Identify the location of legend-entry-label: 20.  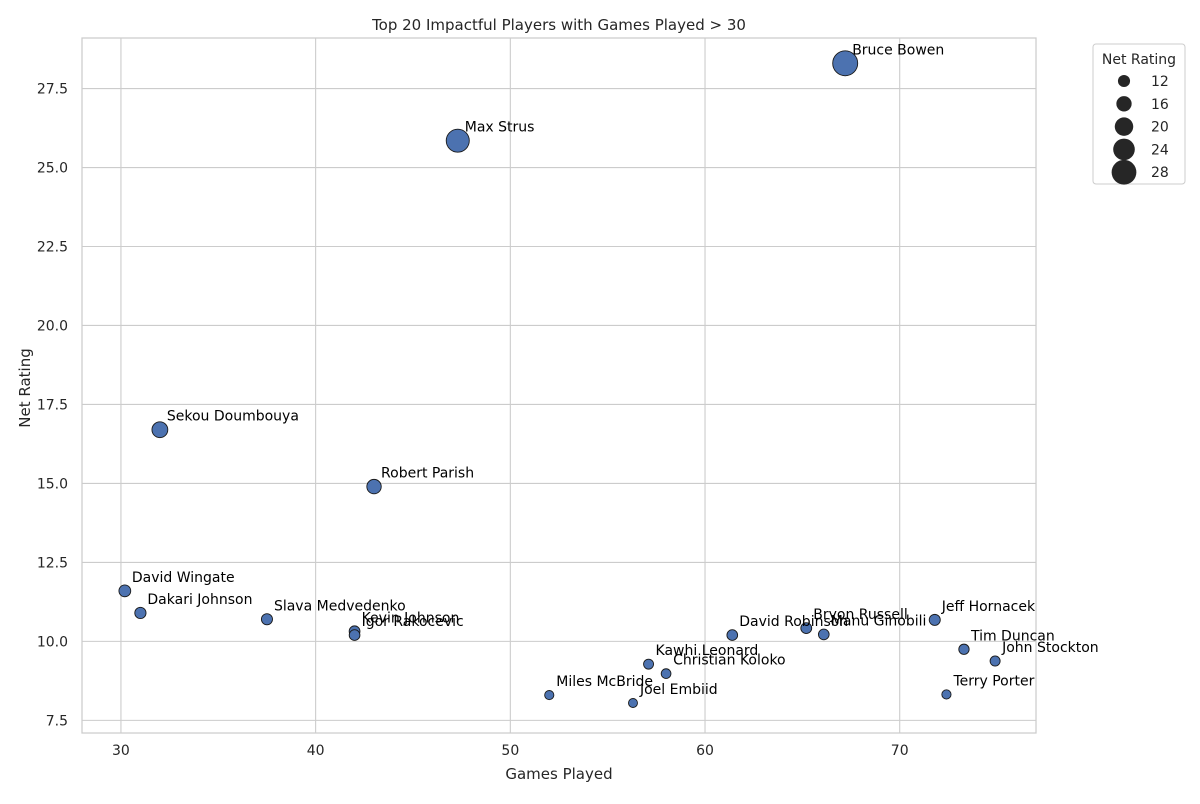
(1160, 128).